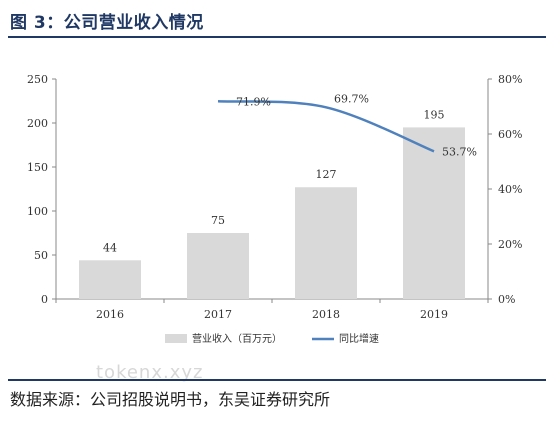  I want to click on figure-title: 图 3：公司营业收入情况, so click(107, 23).